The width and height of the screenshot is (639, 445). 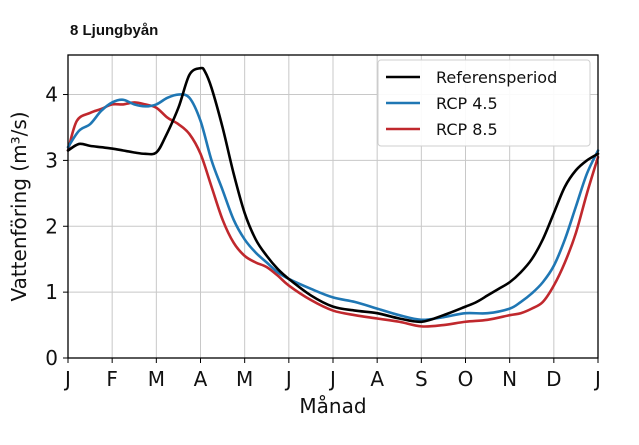 What do you see at coordinates (51, 292) in the screenshot?
I see `y-tick-label: 1` at bounding box center [51, 292].